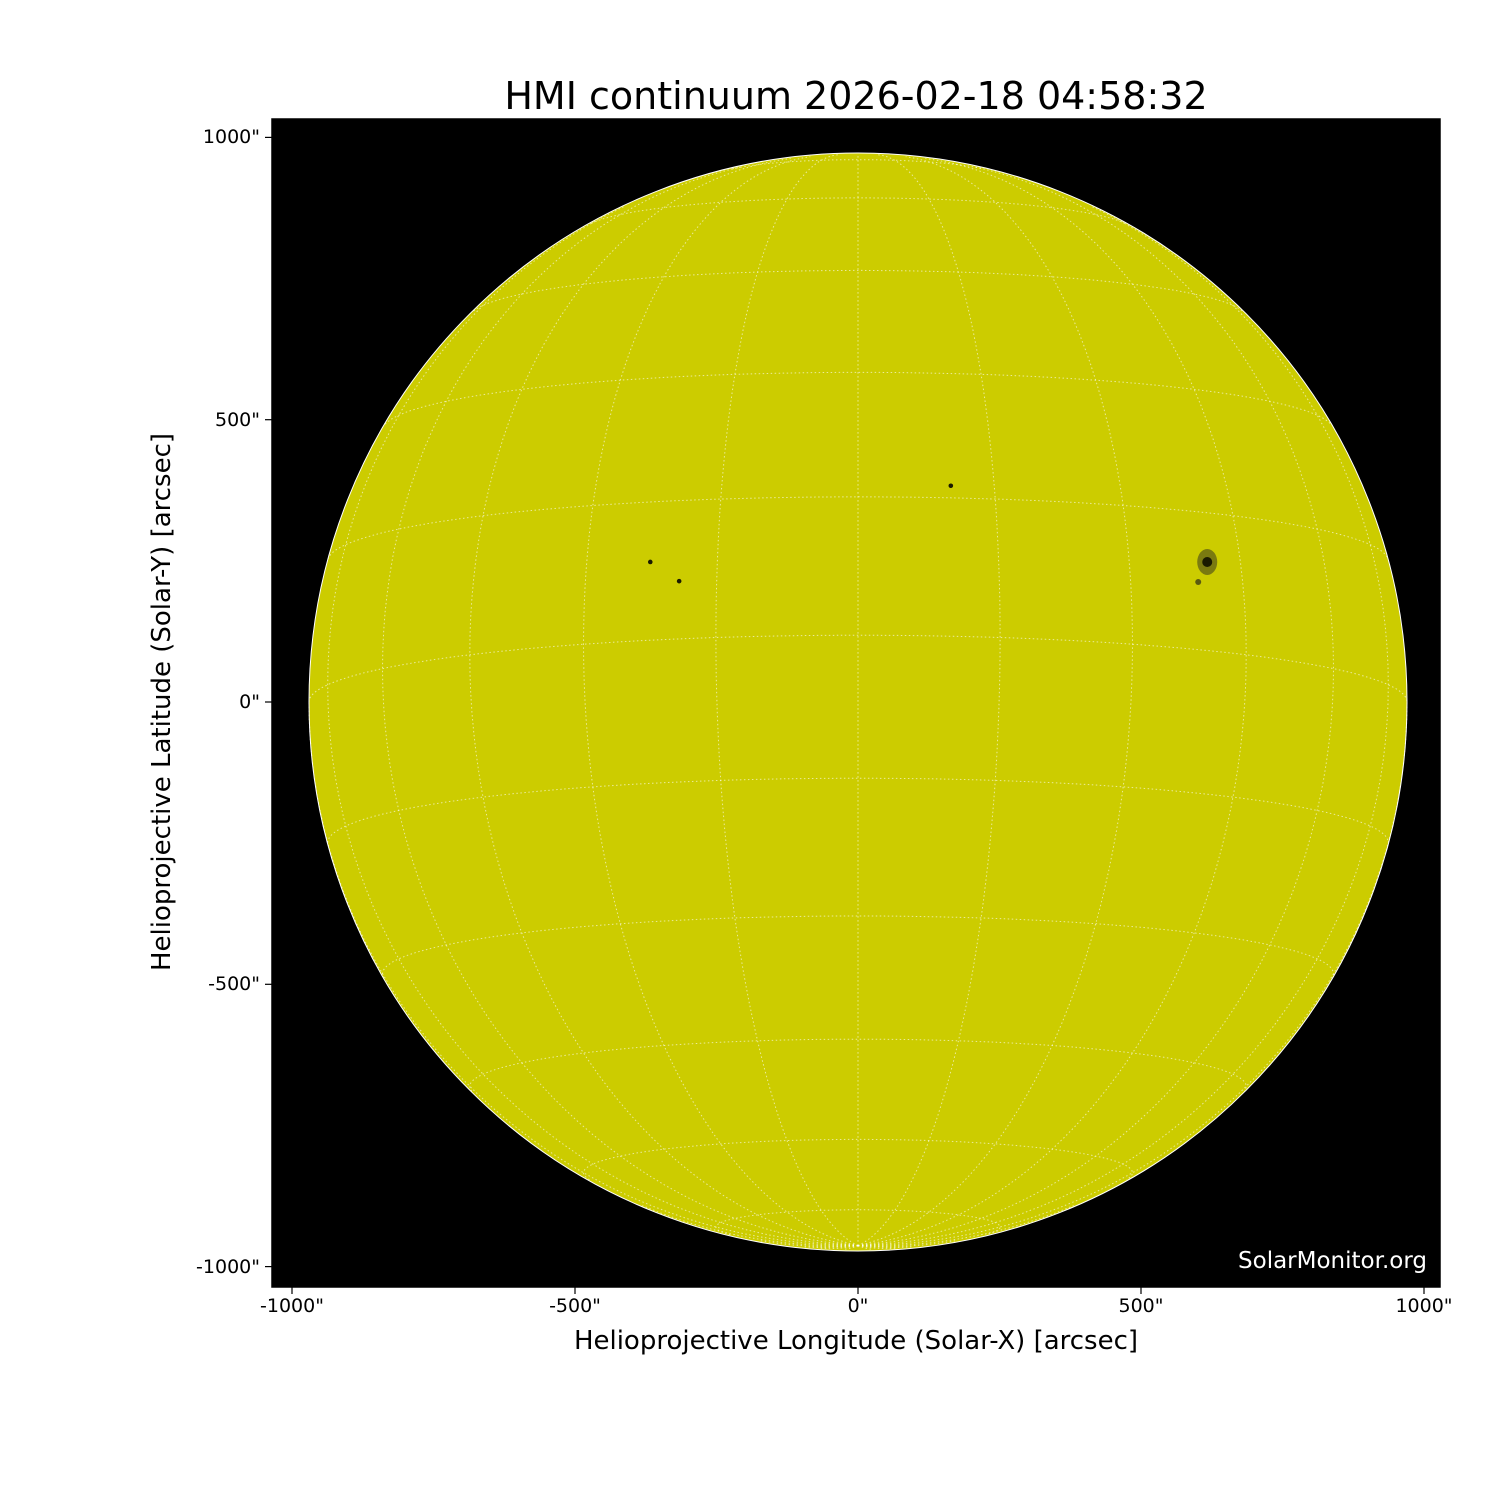 This screenshot has width=1500, height=1500. I want to click on x-tick-label: 0", so click(858, 1306).